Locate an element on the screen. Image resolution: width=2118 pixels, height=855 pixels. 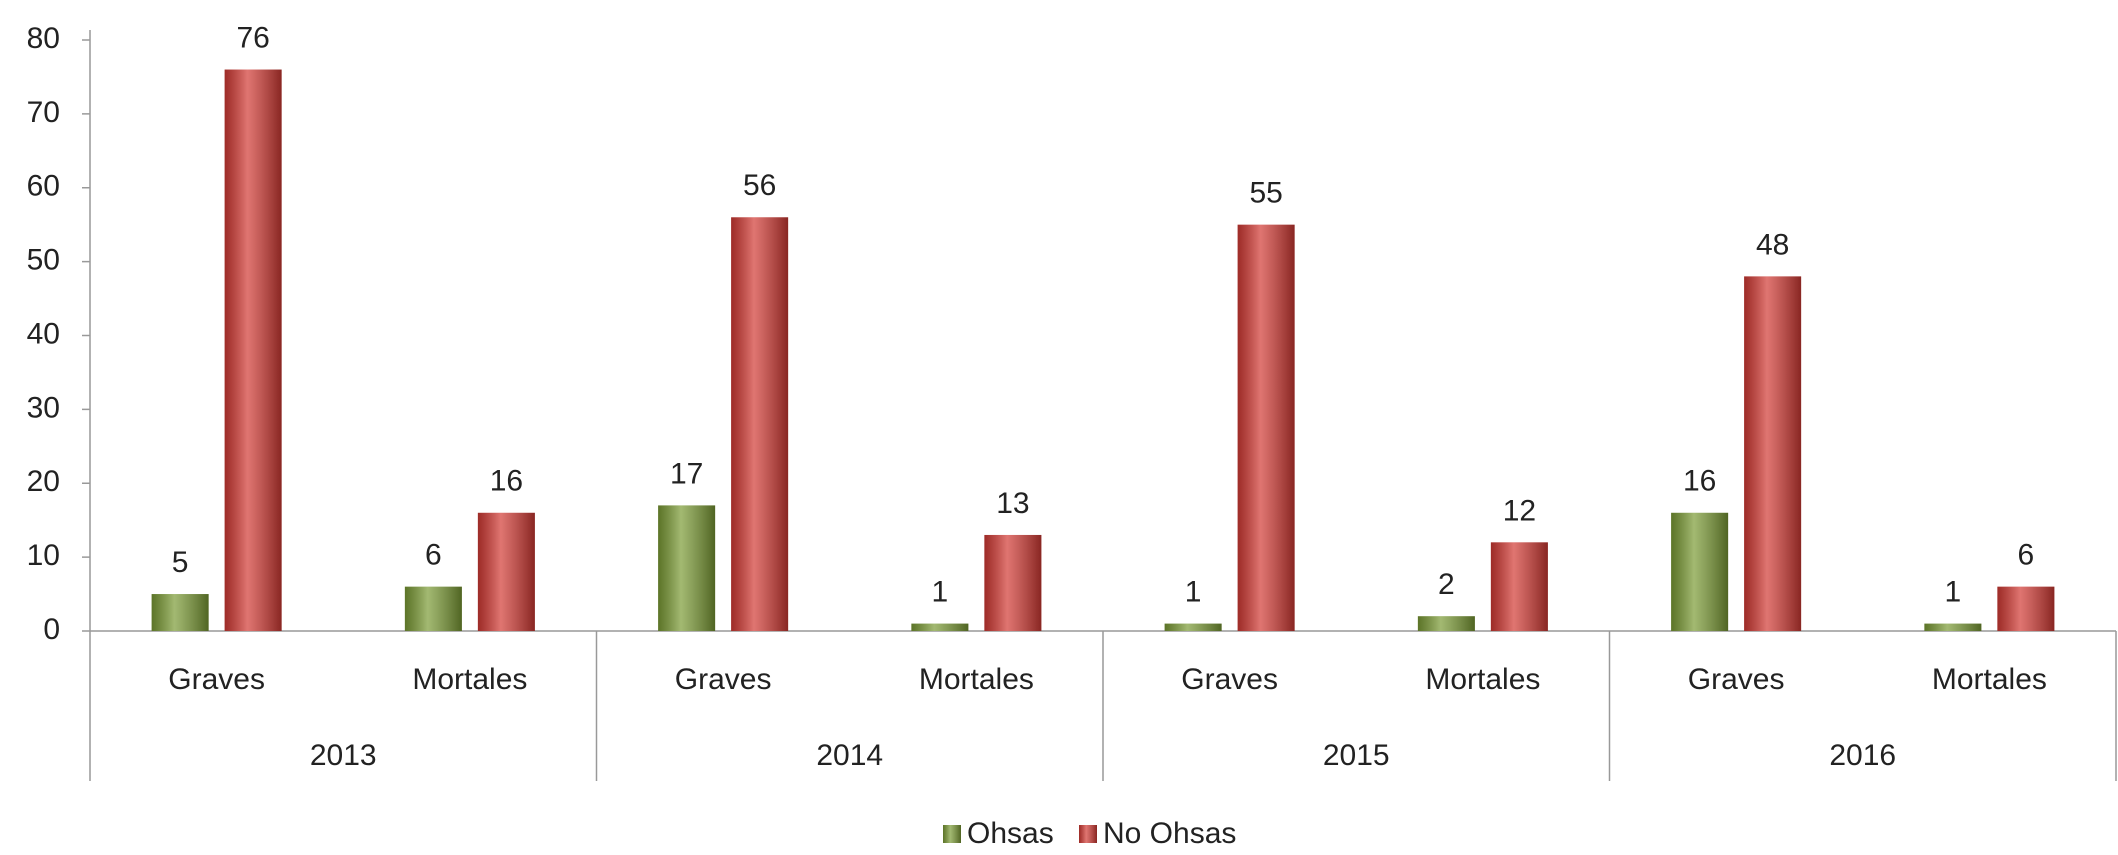
y-tick-label: 70 is located at coordinates (43, 112).